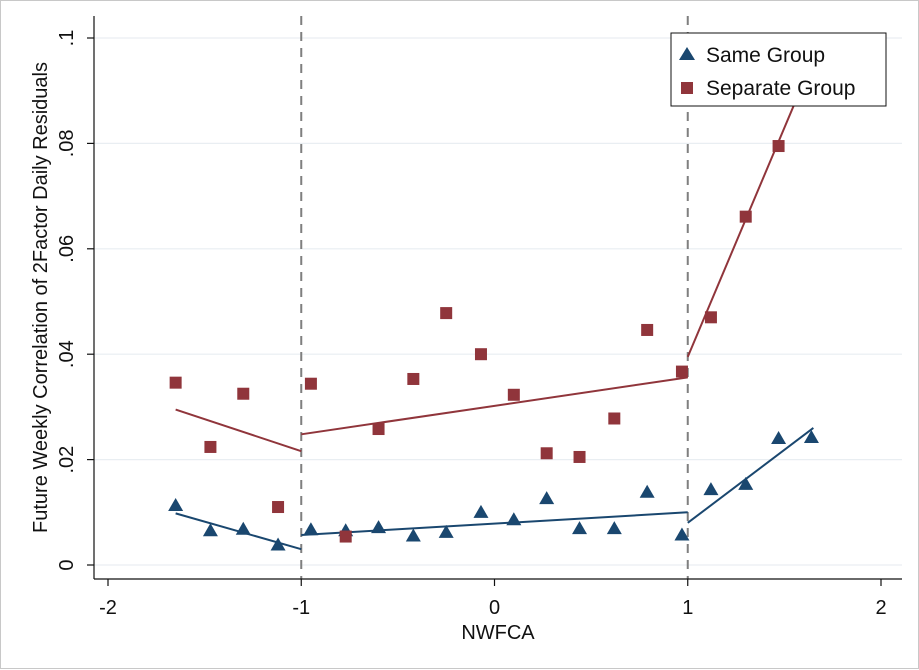 Image resolution: width=919 pixels, height=670 pixels. I want to click on x-axis-title: NWFCA, so click(498, 633).